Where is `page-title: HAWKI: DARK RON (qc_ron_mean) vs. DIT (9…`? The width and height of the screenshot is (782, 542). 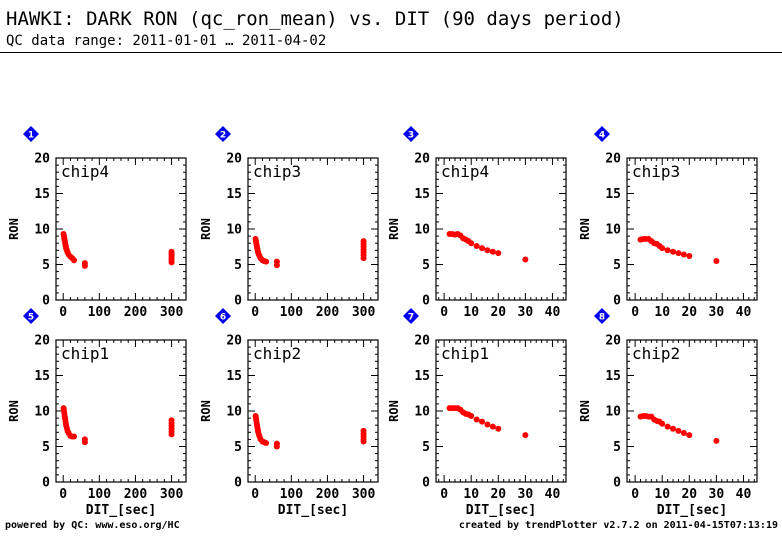
page-title: HAWKI: DARK RON (qc_ron_mean) vs. DIT (9… is located at coordinates (315, 19).